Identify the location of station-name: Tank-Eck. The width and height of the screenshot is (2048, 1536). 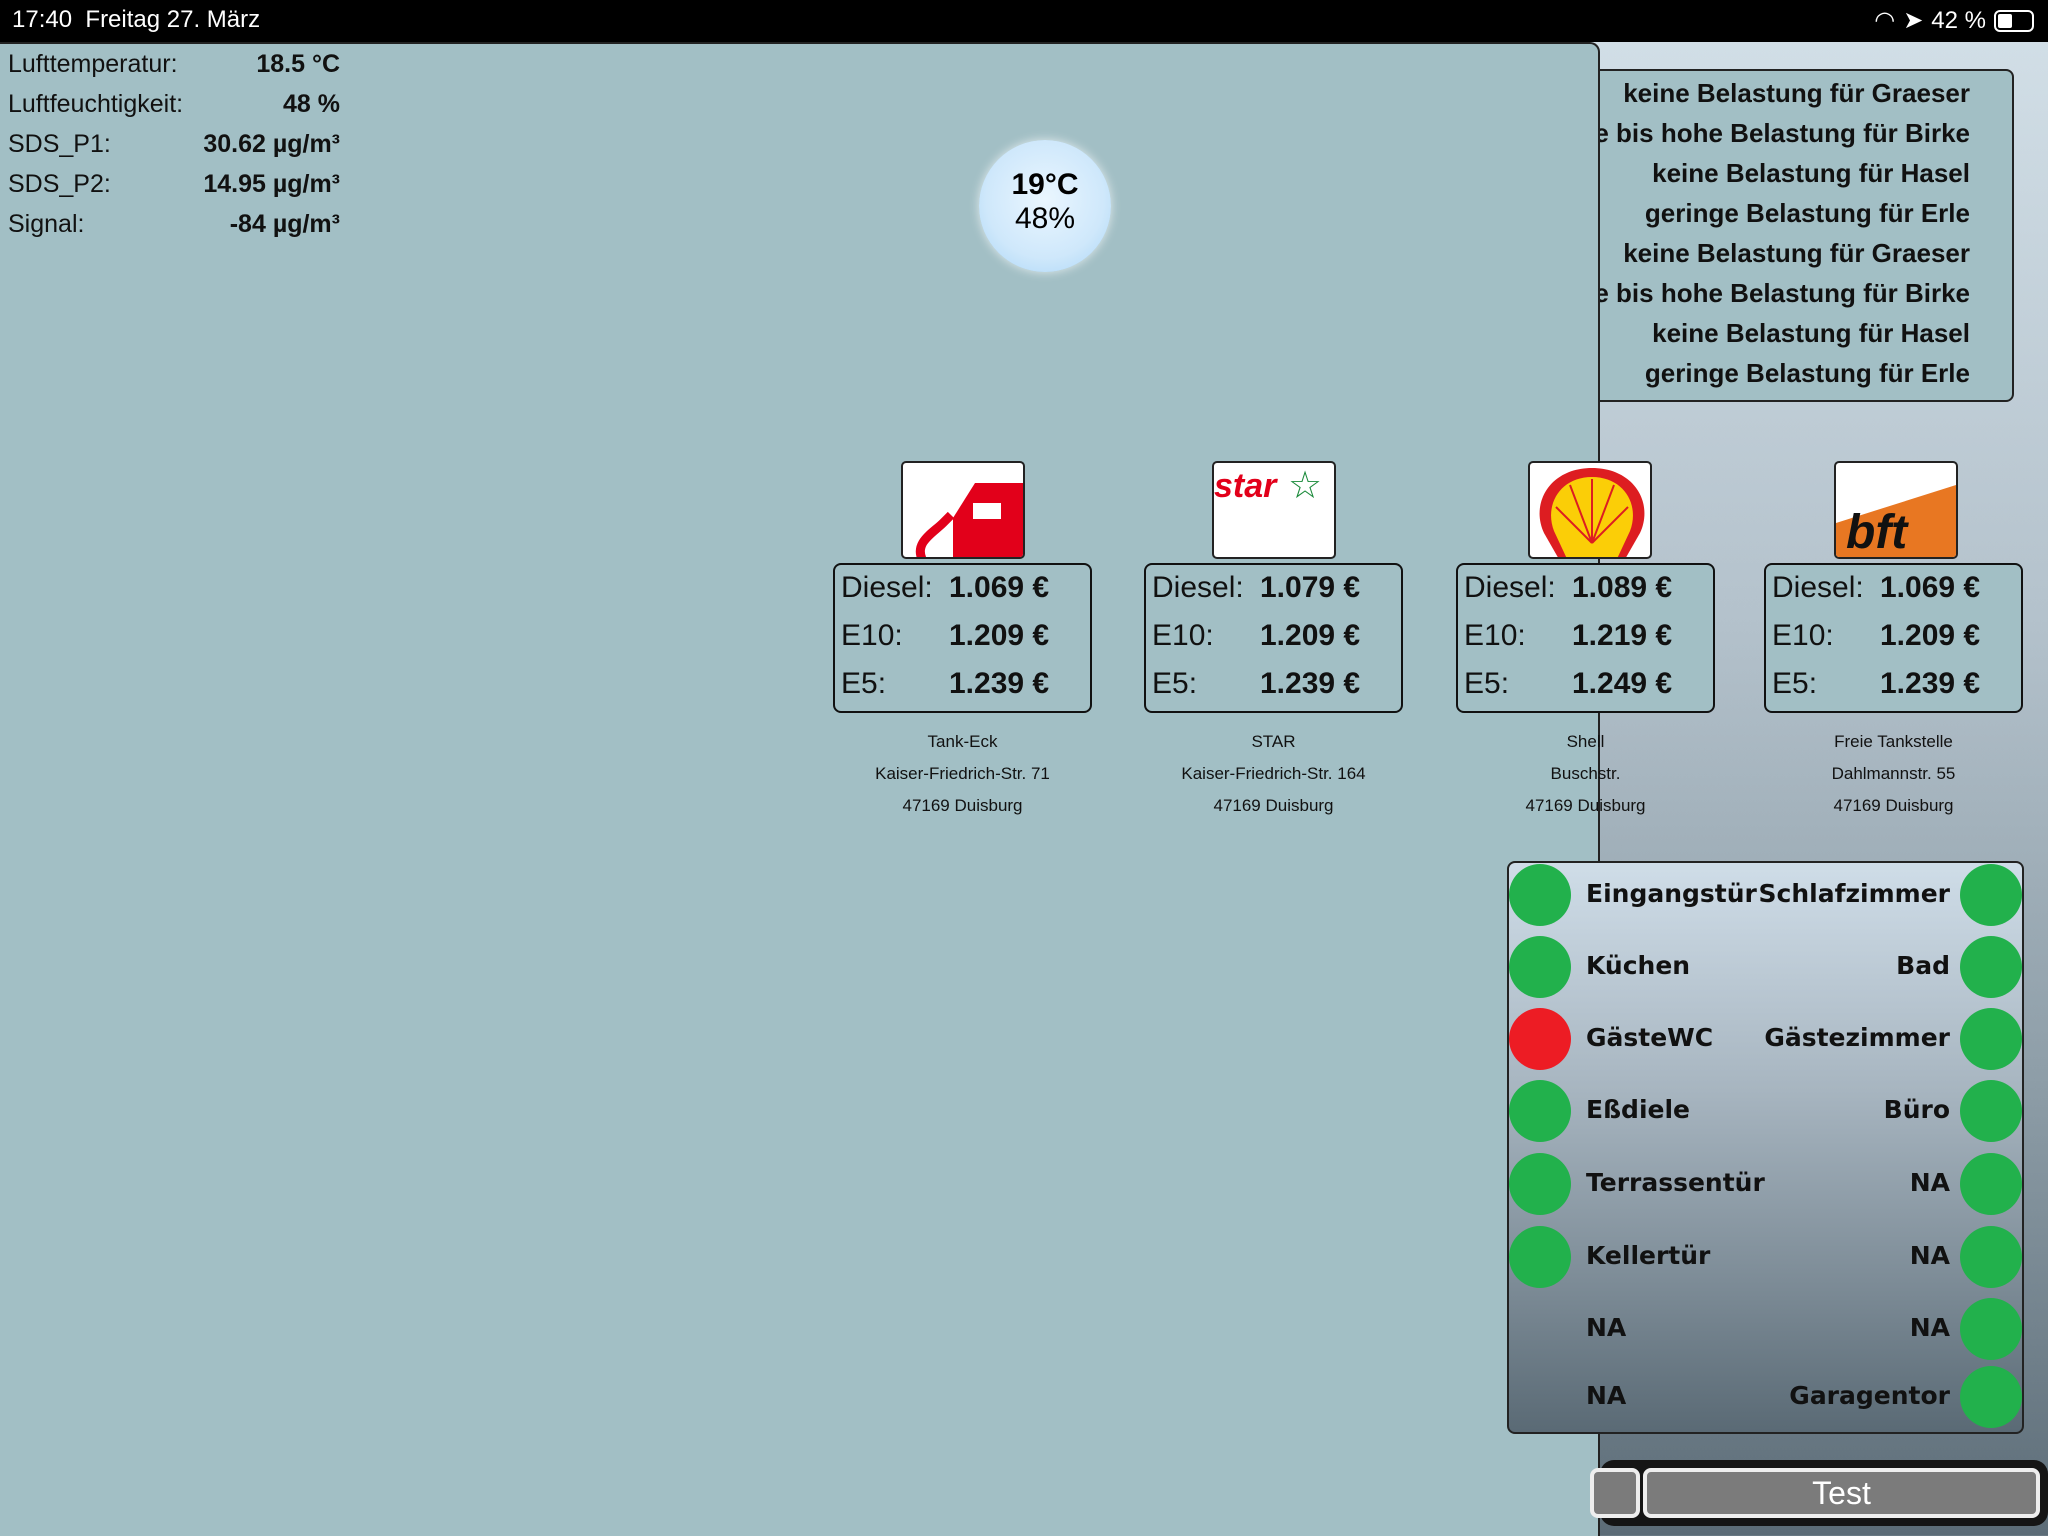
(962, 741).